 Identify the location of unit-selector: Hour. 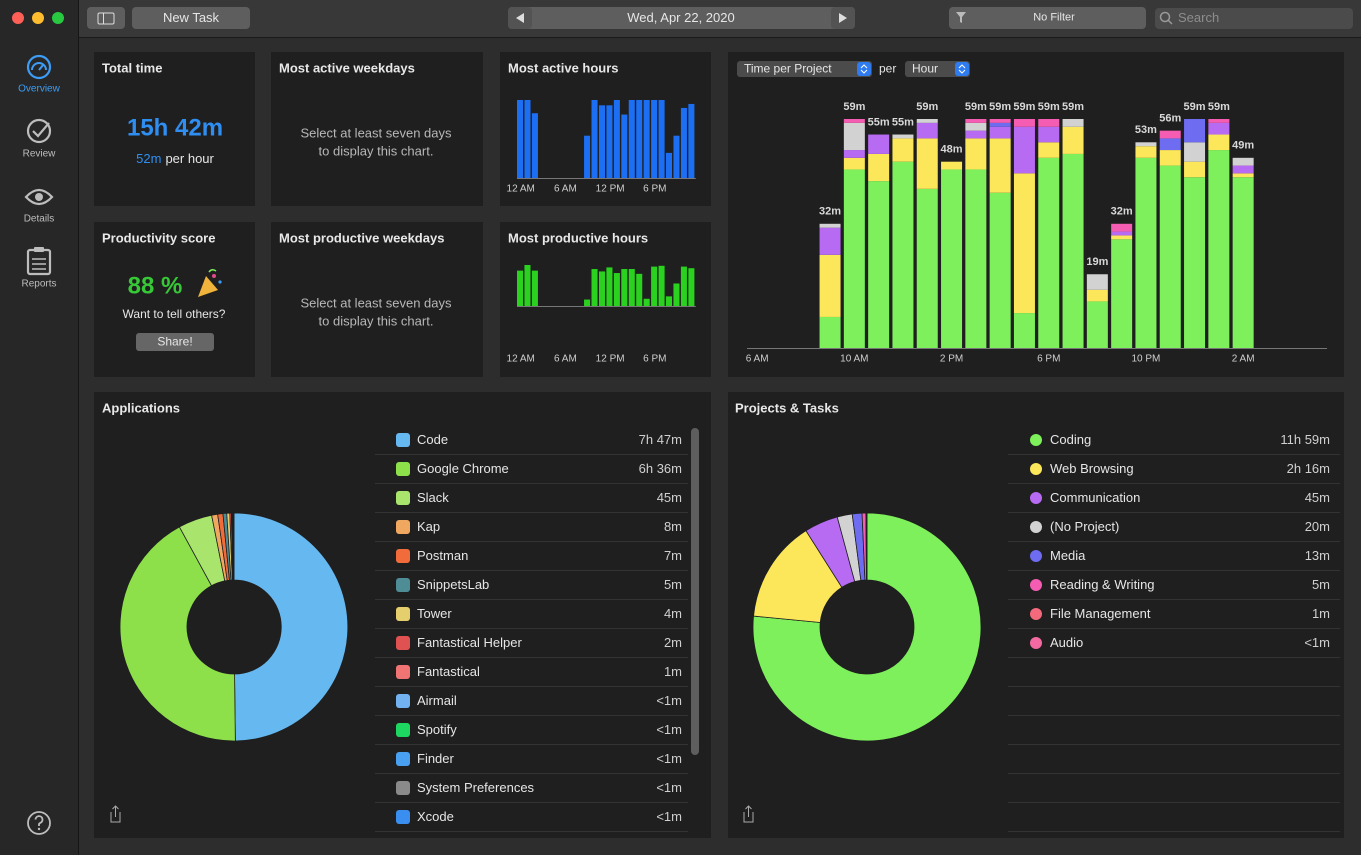
(937, 69).